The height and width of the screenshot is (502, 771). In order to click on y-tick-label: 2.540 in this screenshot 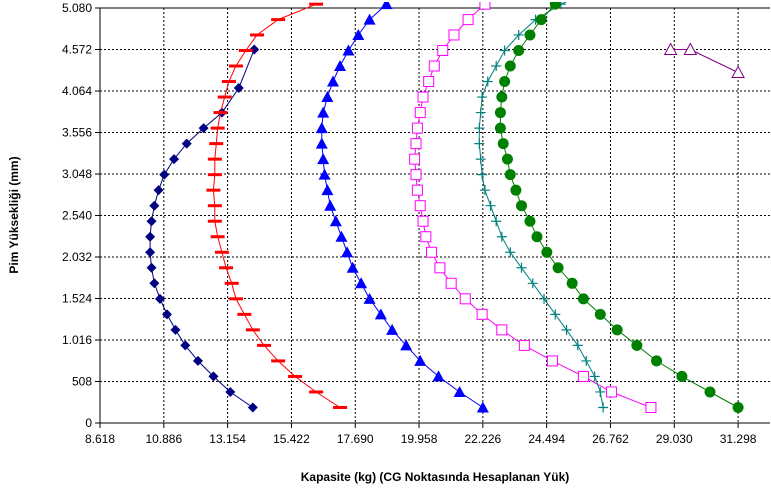, I will do `click(77, 216)`.